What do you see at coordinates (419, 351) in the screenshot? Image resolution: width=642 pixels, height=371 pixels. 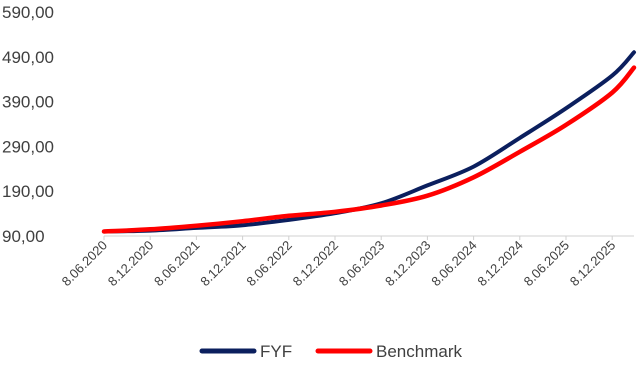 I see `legend-label-benchmark: Benchmark` at bounding box center [419, 351].